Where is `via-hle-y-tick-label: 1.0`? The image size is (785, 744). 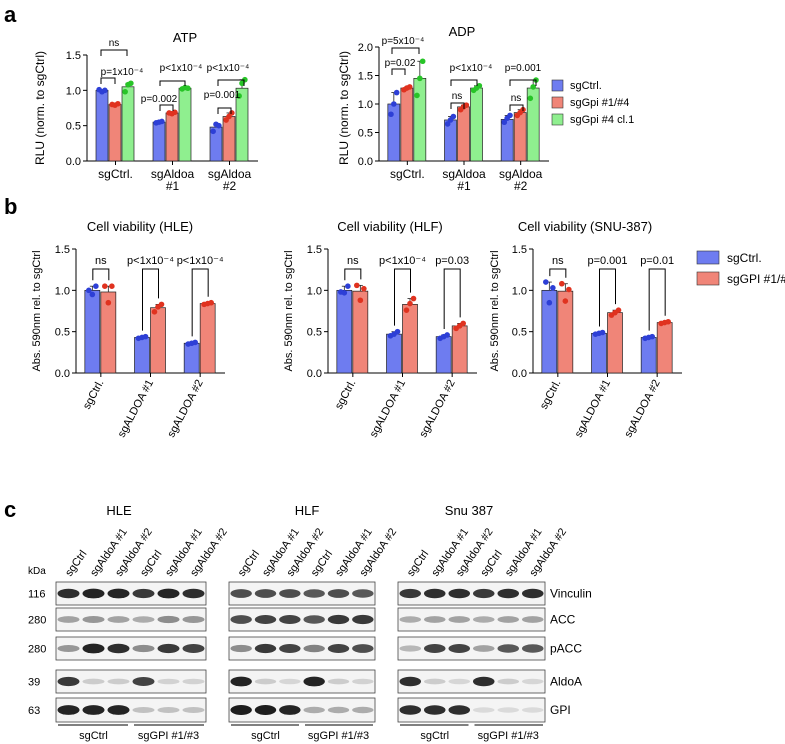
via-hle-y-tick-label: 1.0 is located at coordinates (62, 291).